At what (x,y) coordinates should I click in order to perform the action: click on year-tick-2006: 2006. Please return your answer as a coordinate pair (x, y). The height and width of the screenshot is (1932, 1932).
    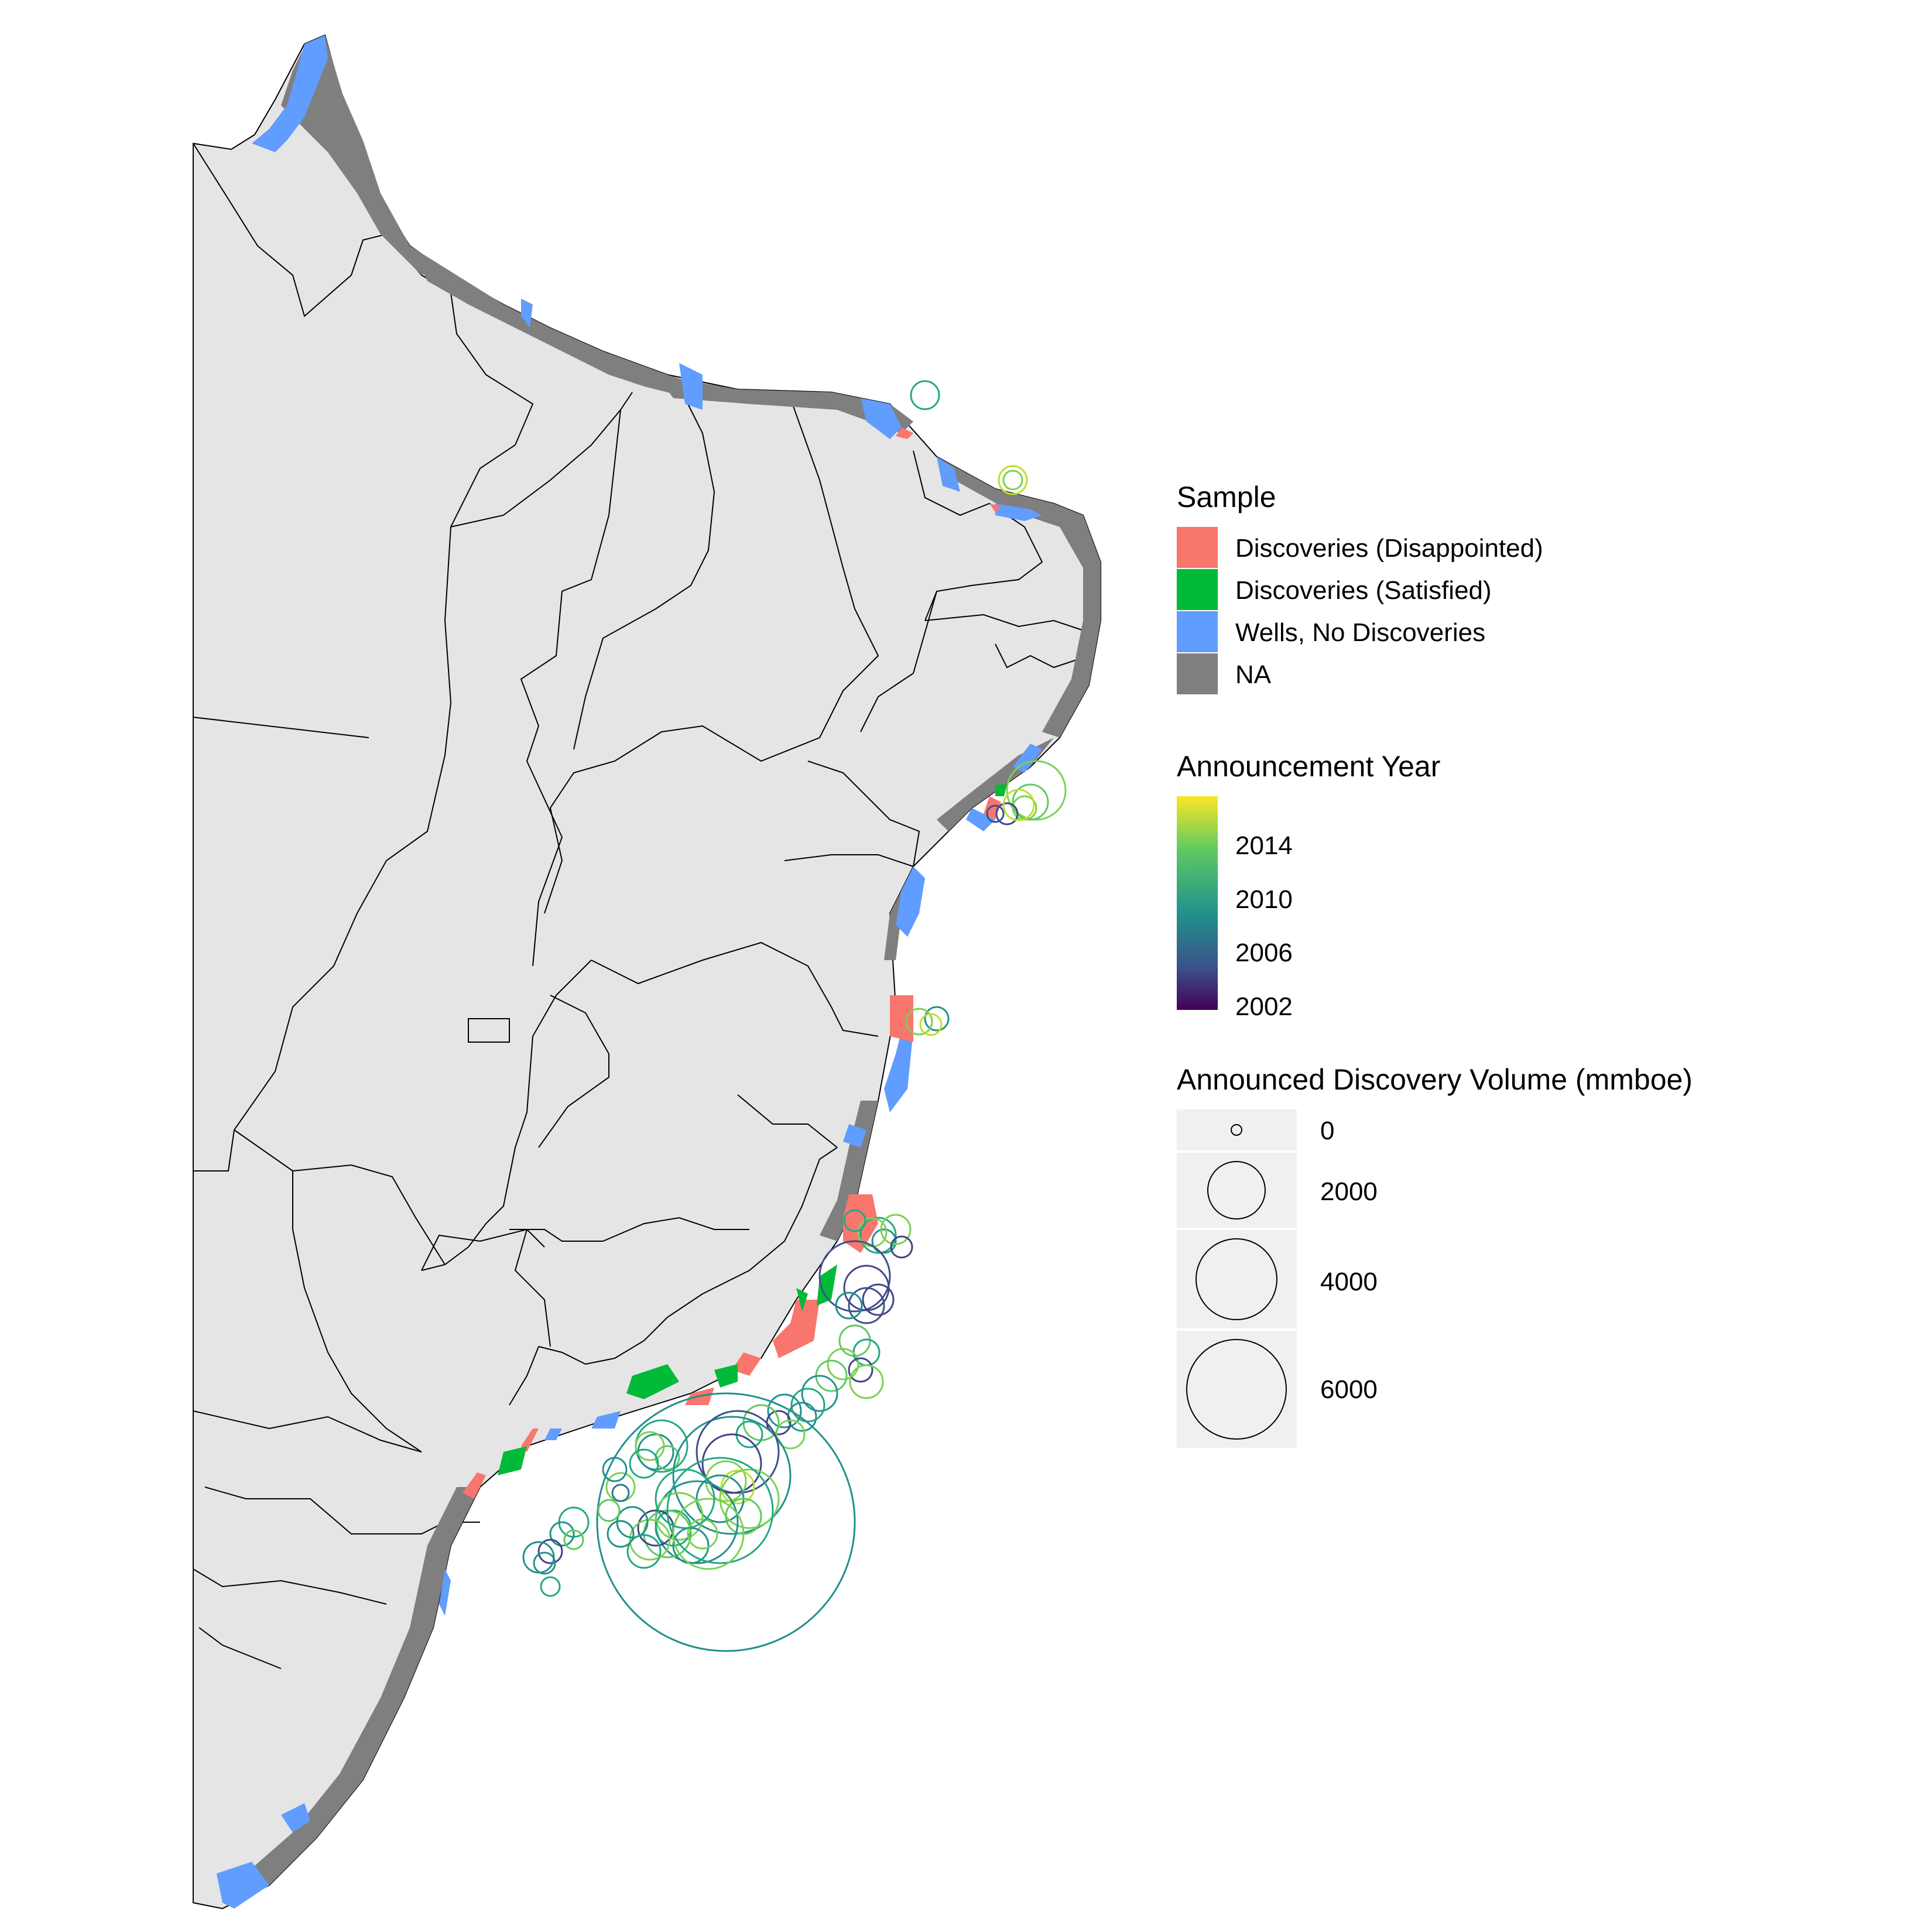
    Looking at the image, I should click on (1264, 952).